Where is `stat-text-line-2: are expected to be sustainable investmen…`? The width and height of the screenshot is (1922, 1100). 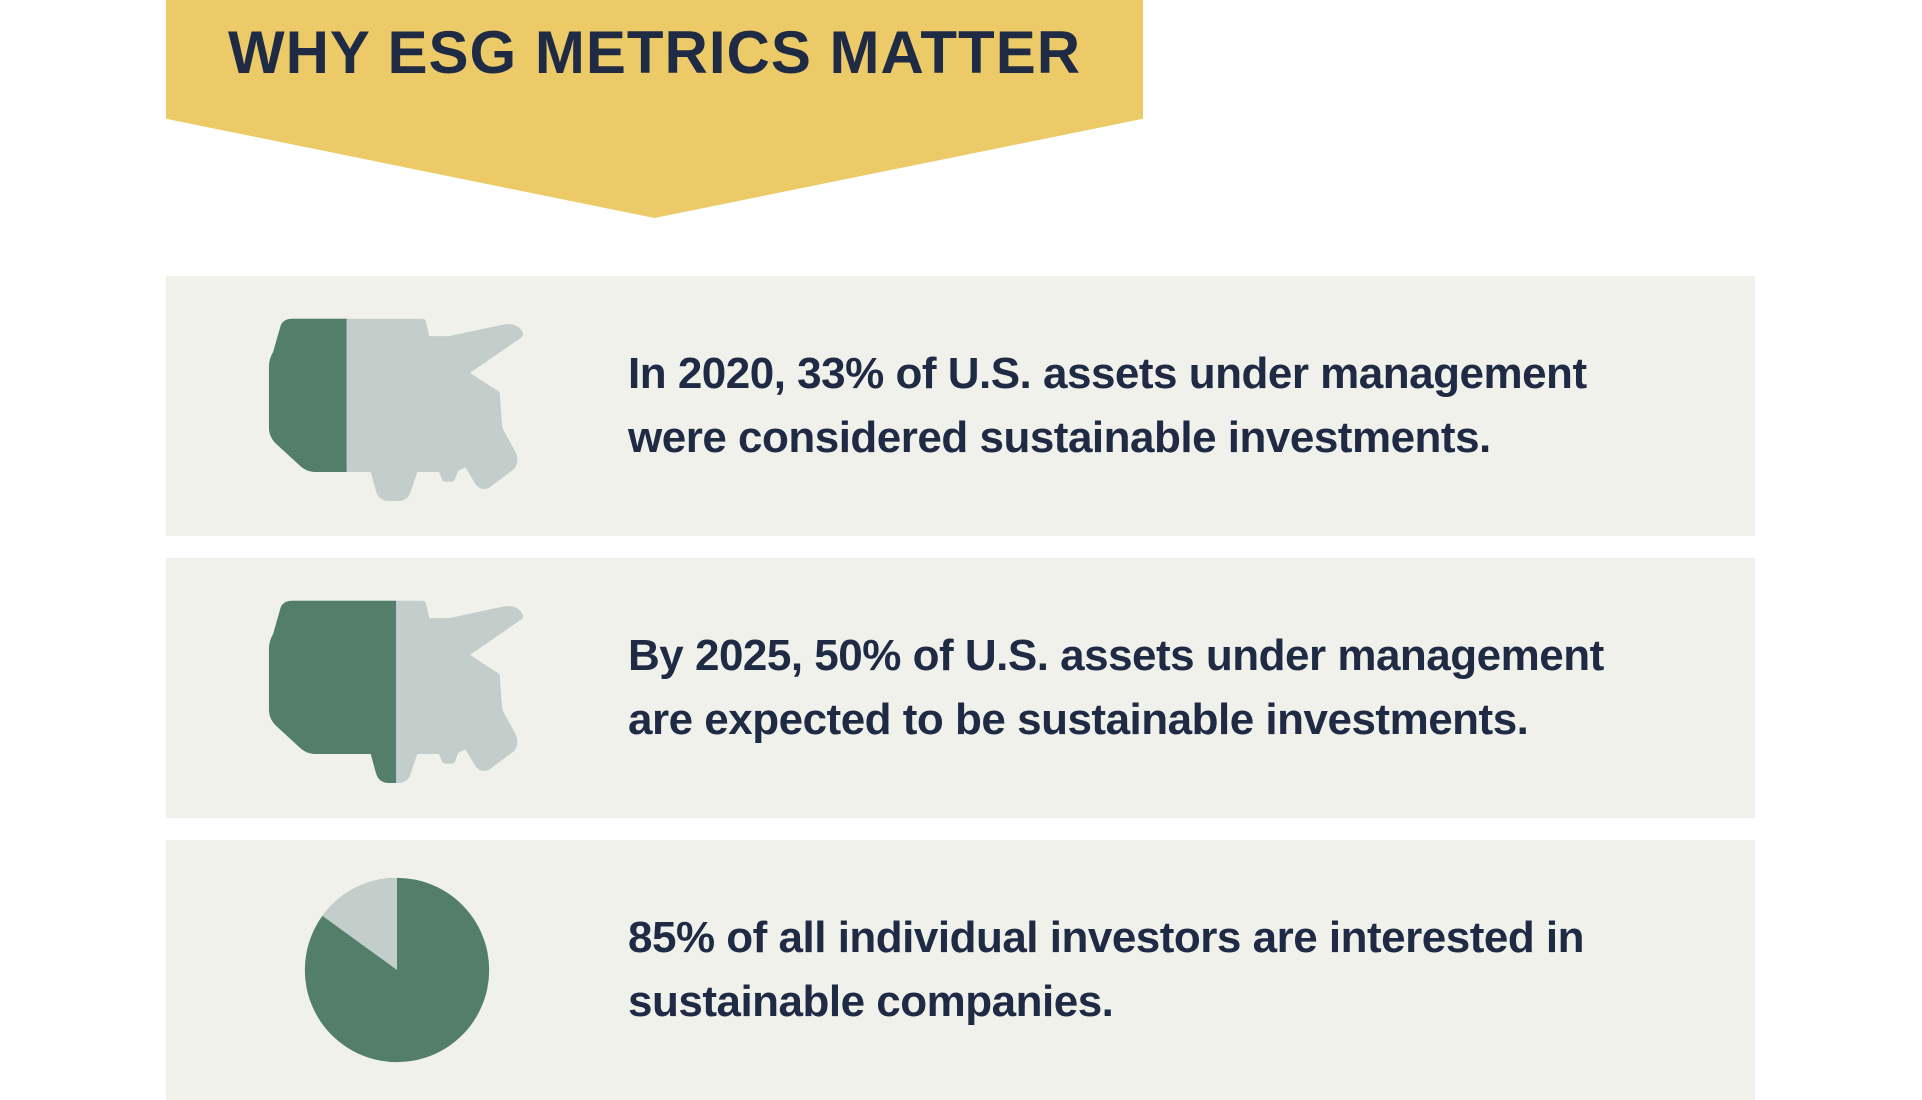 stat-text-line-2: are expected to be sustainable investmen… is located at coordinates (1078, 719).